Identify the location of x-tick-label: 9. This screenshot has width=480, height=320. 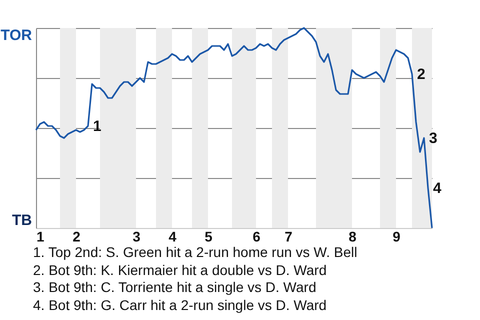
(396, 236).